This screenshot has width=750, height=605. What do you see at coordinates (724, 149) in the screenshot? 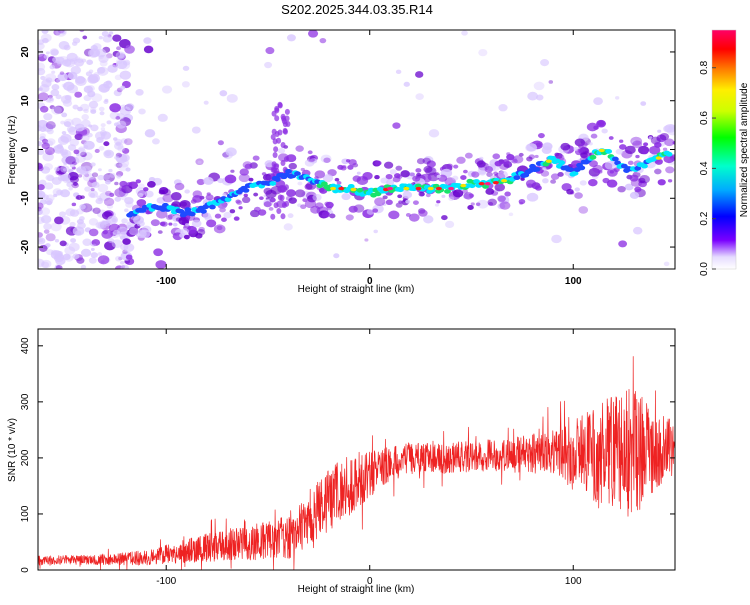
I see `colorbar-frame` at bounding box center [724, 149].